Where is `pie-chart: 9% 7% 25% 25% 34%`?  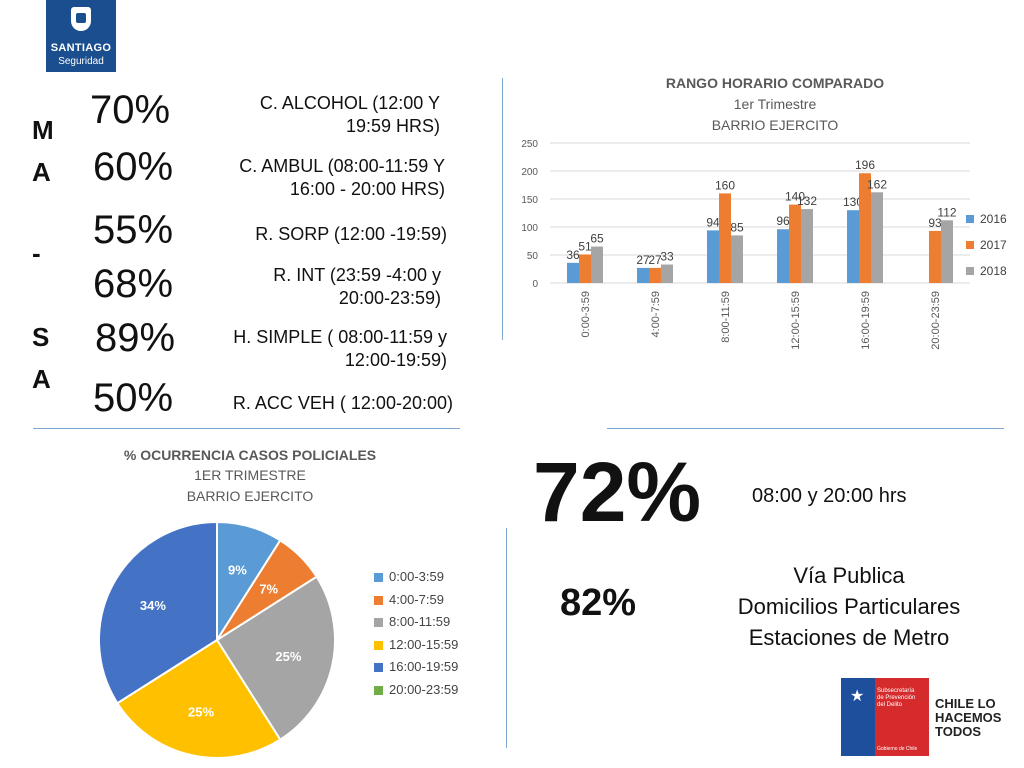
pie-chart: 9% 7% 25% 25% 34% is located at coordinates (217, 639).